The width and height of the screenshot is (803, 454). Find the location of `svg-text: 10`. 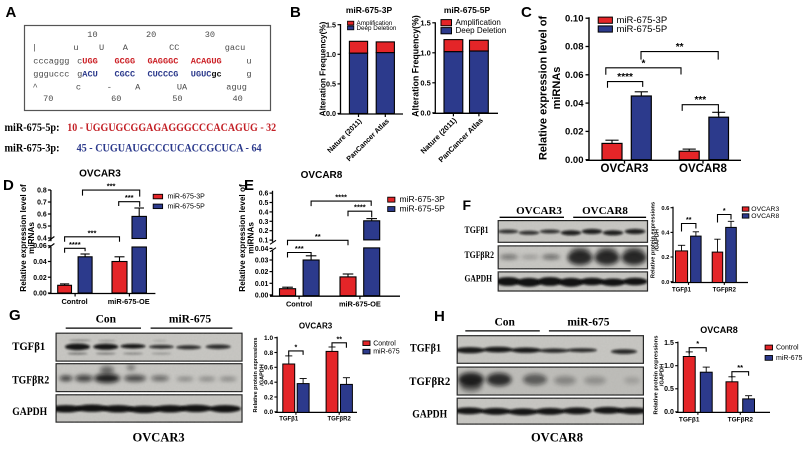

svg-text: 10 is located at coordinates (92, 35).